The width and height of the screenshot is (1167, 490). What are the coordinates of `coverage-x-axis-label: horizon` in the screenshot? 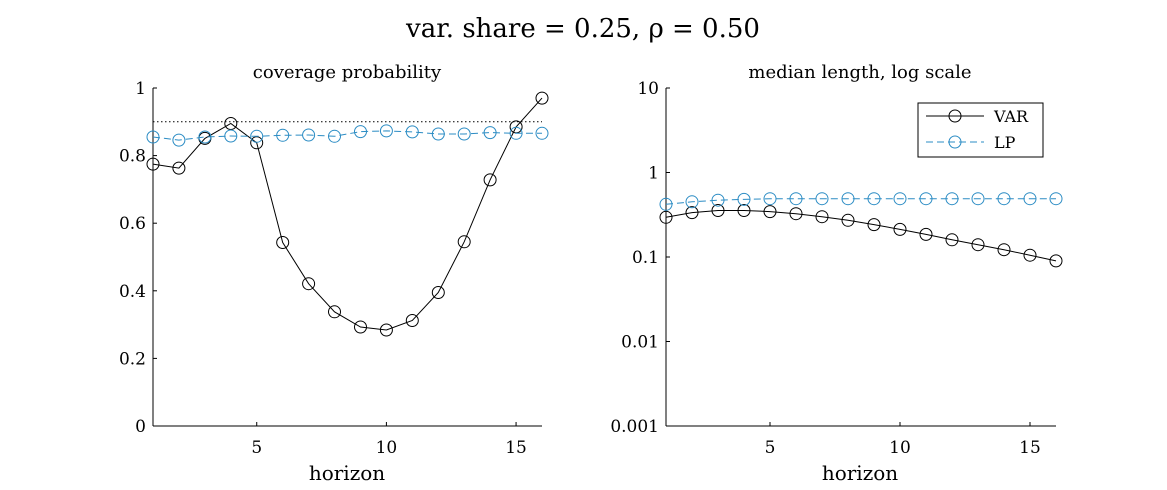 It's located at (347, 473).